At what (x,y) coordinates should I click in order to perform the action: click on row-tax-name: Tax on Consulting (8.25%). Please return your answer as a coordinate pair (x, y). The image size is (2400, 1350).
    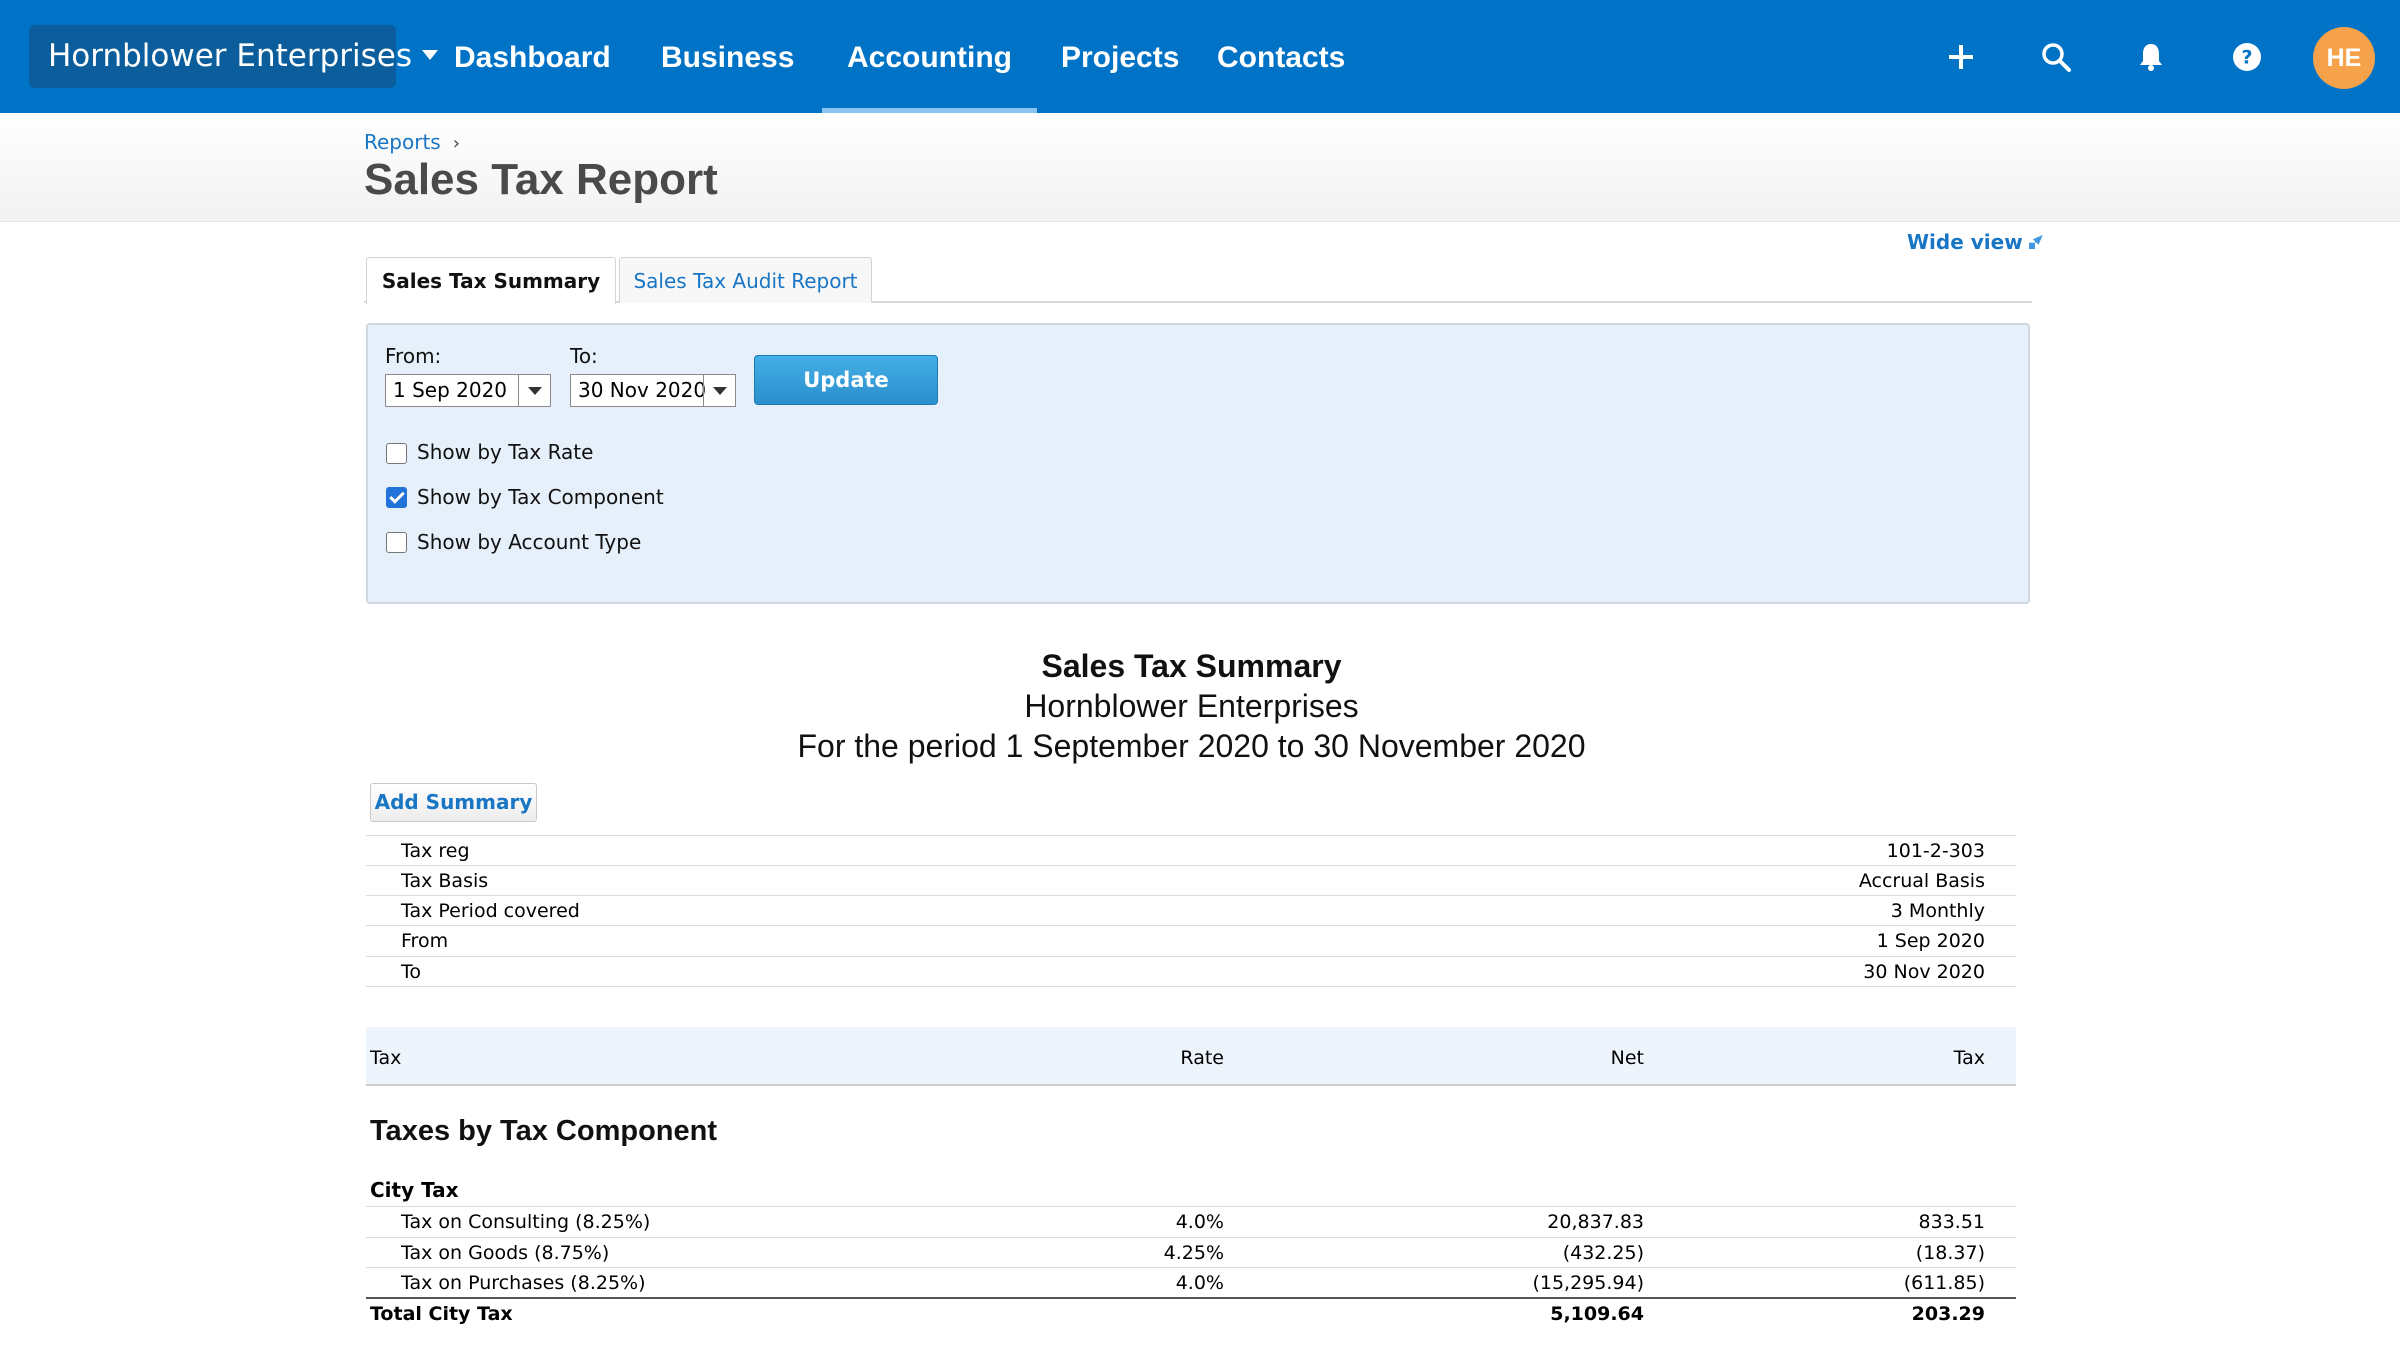
    Looking at the image, I should click on (526, 1222).